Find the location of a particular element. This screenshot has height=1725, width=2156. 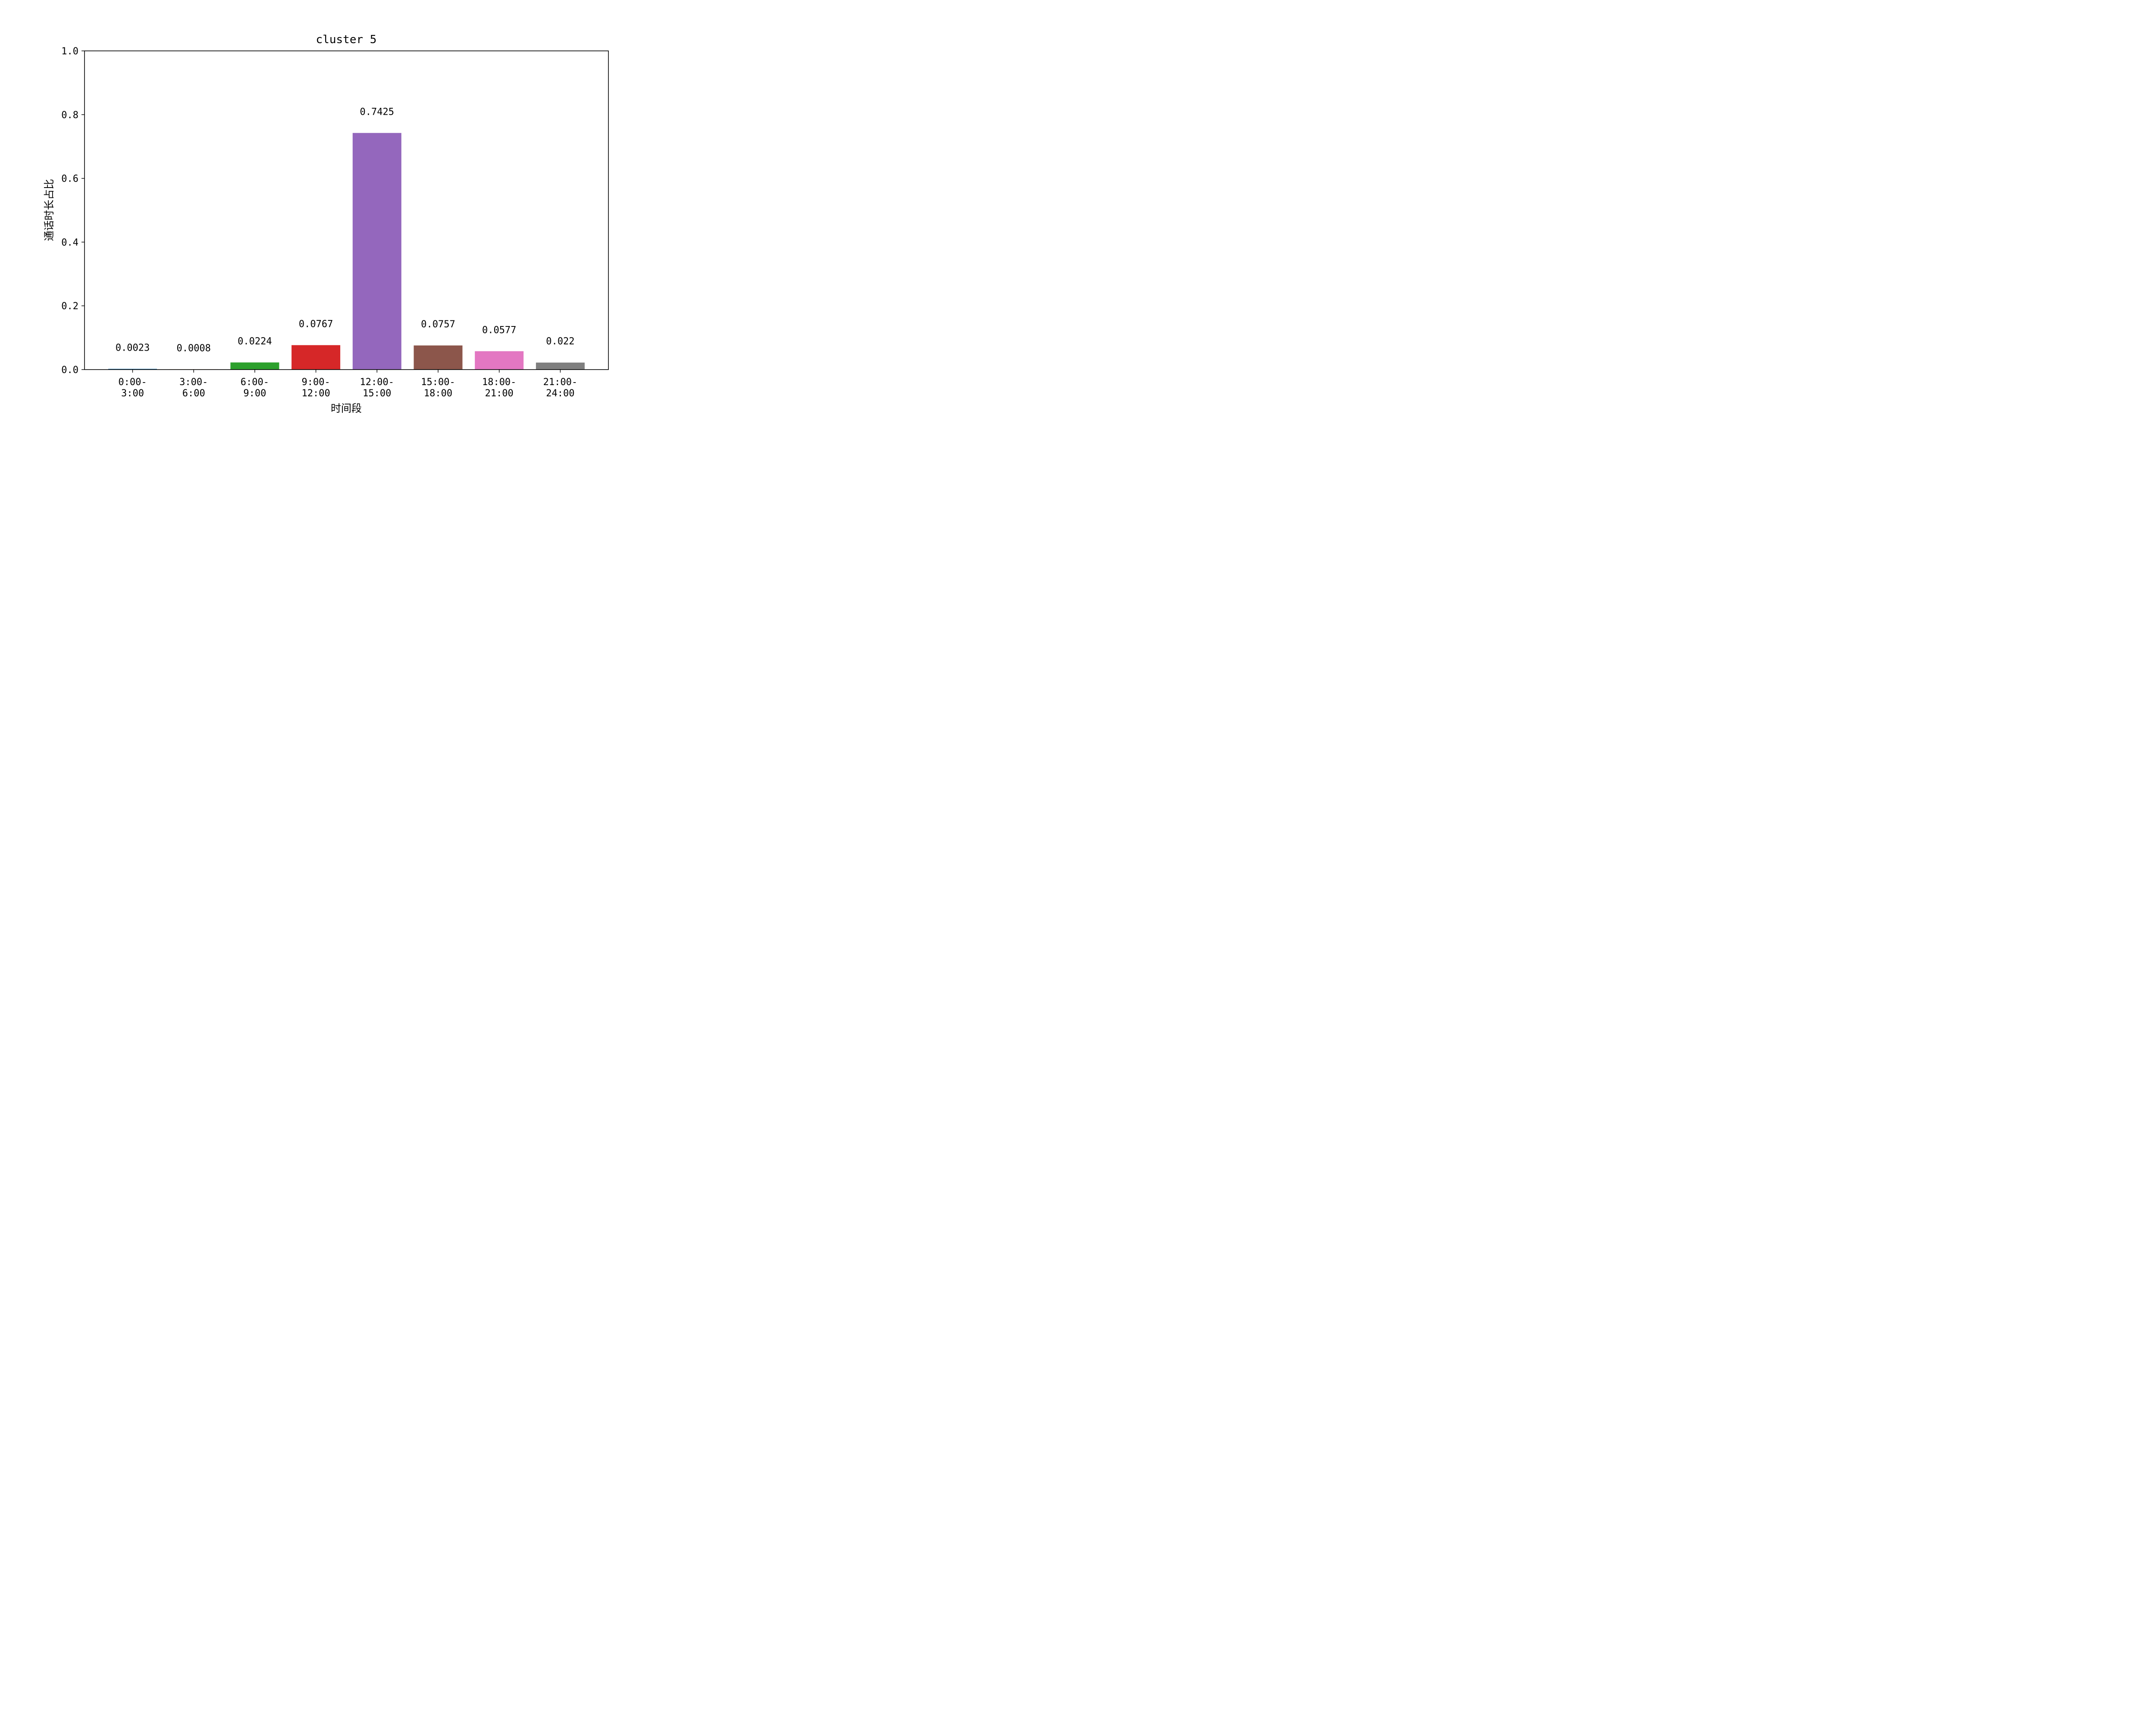

x-tick-label: 15:00 is located at coordinates (377, 394).